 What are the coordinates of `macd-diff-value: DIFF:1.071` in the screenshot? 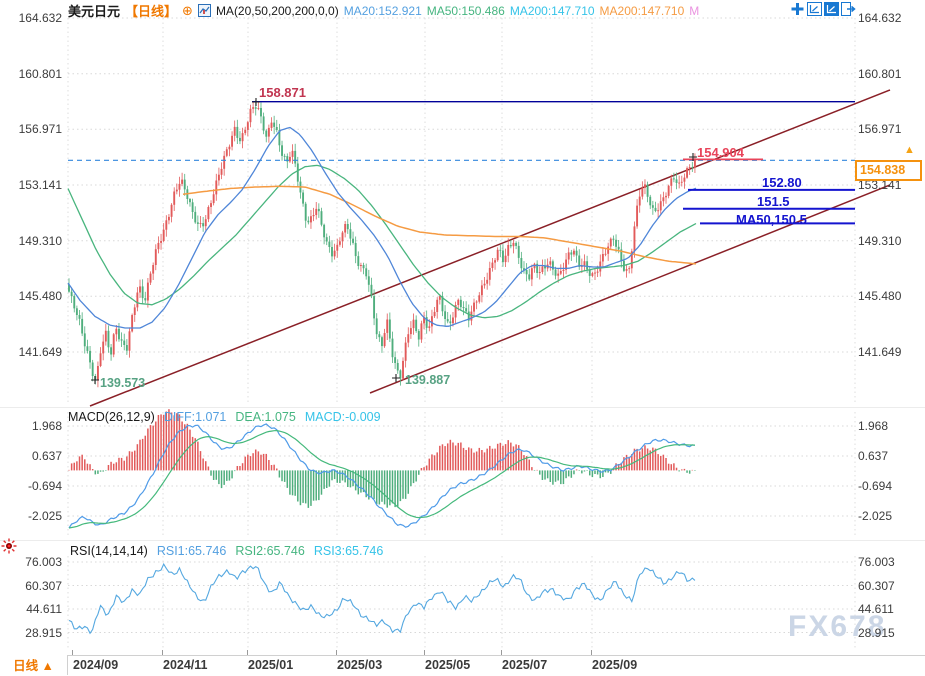 It's located at (195, 417).